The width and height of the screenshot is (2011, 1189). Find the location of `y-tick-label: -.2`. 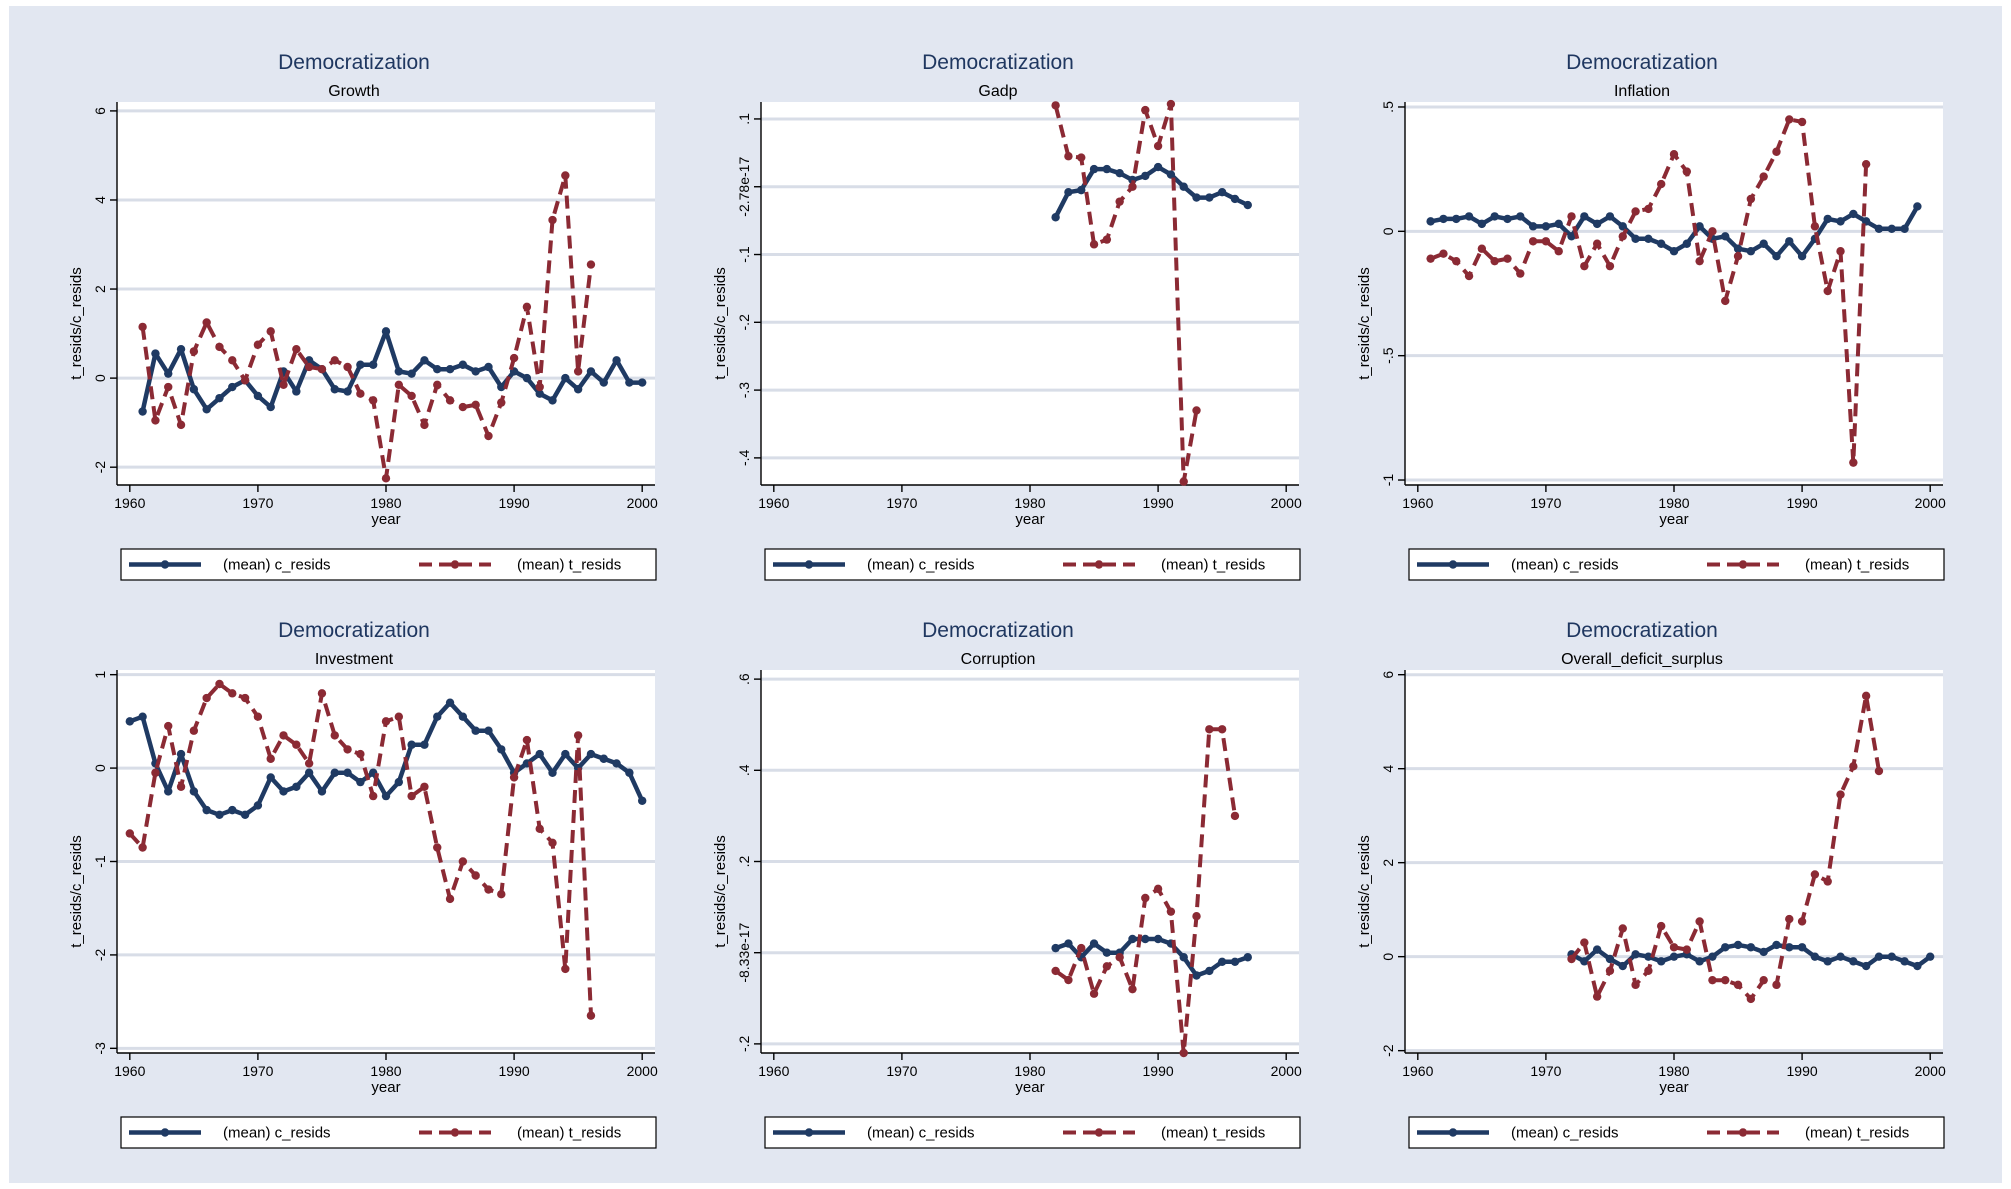

y-tick-label: -.2 is located at coordinates (744, 322).